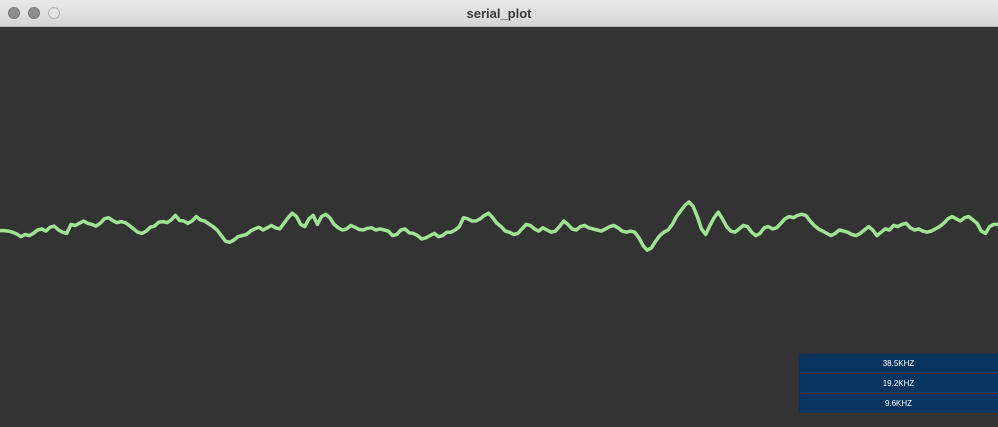  I want to click on close-window-button, so click(14, 13).